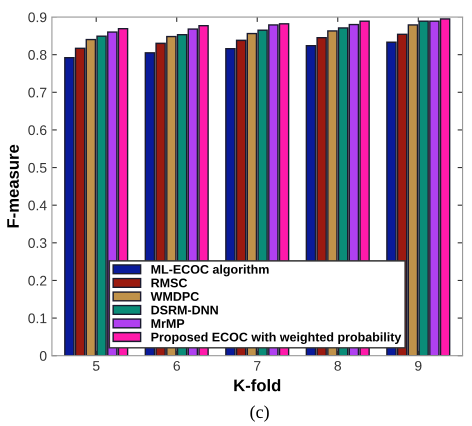 The width and height of the screenshot is (472, 426). Describe the element at coordinates (257, 366) in the screenshot. I see `x-tick-label: 7` at that location.